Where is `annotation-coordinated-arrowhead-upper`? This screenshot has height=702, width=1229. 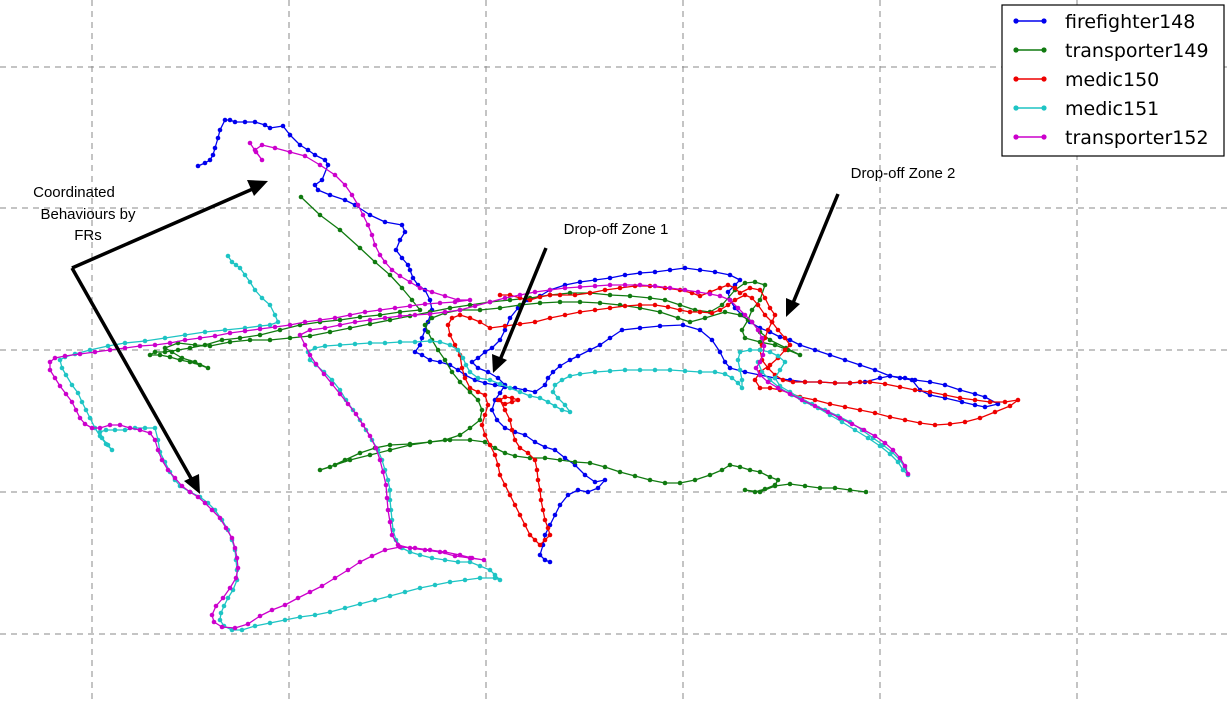
annotation-coordinated-arrowhead-upper is located at coordinates (257, 188).